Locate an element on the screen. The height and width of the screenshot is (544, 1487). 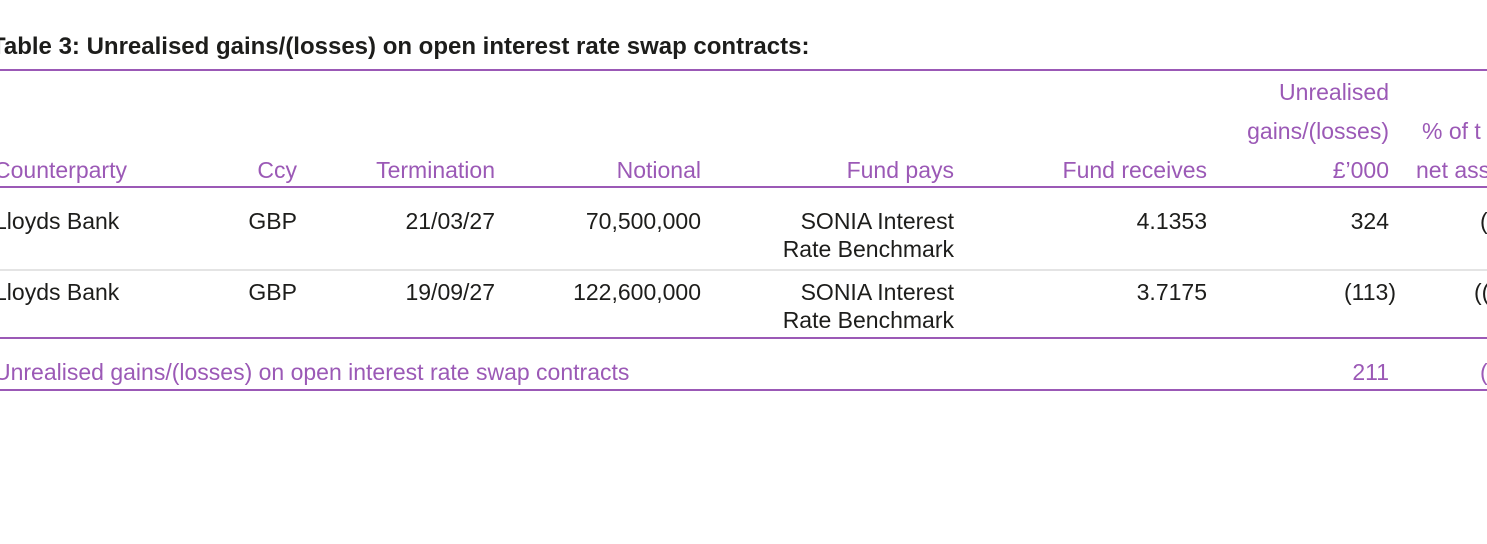
total-percent: ( is located at coordinates (1483, 372).